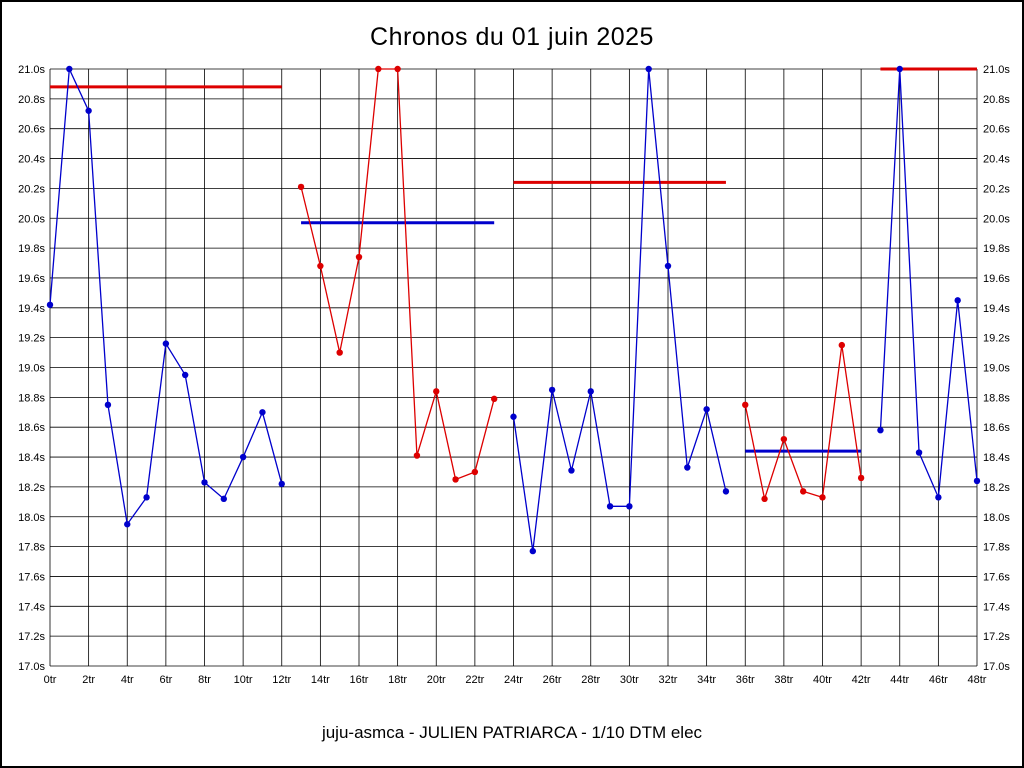 The height and width of the screenshot is (768, 1024). Describe the element at coordinates (996, 219) in the screenshot. I see `y-axis-tick-label-right: 20.0s` at that location.